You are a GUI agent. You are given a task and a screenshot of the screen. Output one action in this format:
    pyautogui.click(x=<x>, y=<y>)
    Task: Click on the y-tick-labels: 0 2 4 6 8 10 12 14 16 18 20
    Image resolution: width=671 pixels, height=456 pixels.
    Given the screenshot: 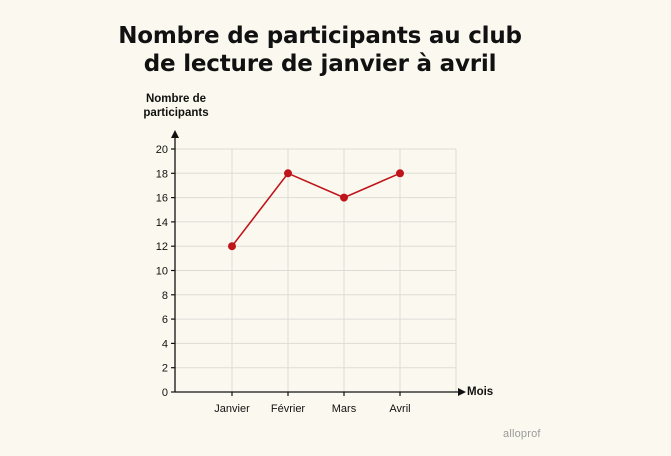 What is the action you would take?
    pyautogui.click(x=162, y=271)
    